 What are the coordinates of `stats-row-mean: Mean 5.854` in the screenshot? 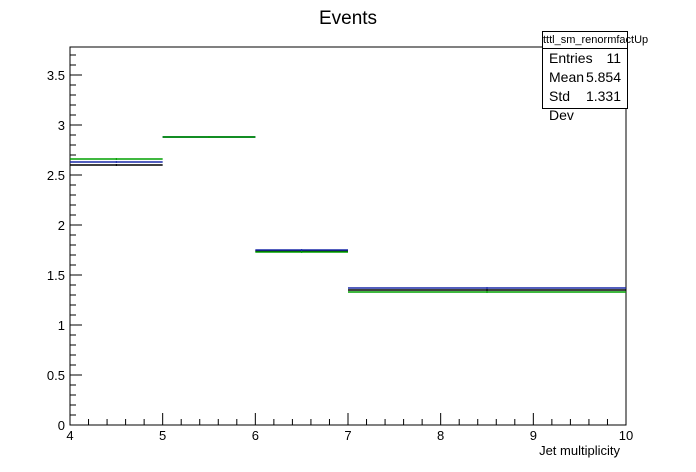 It's located at (585, 77).